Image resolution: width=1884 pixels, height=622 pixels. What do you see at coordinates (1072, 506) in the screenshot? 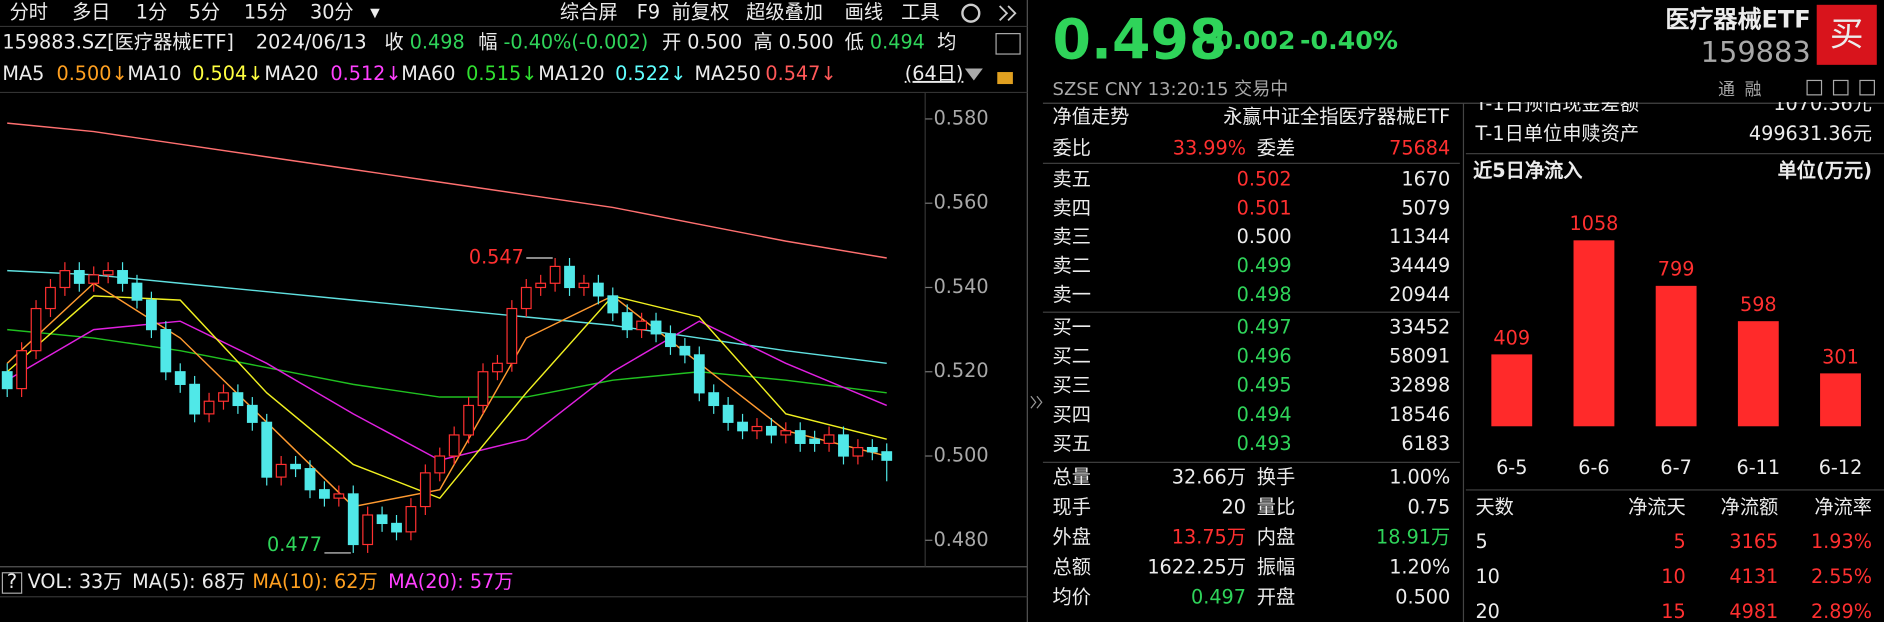
I see `stat-label: 现手` at bounding box center [1072, 506].